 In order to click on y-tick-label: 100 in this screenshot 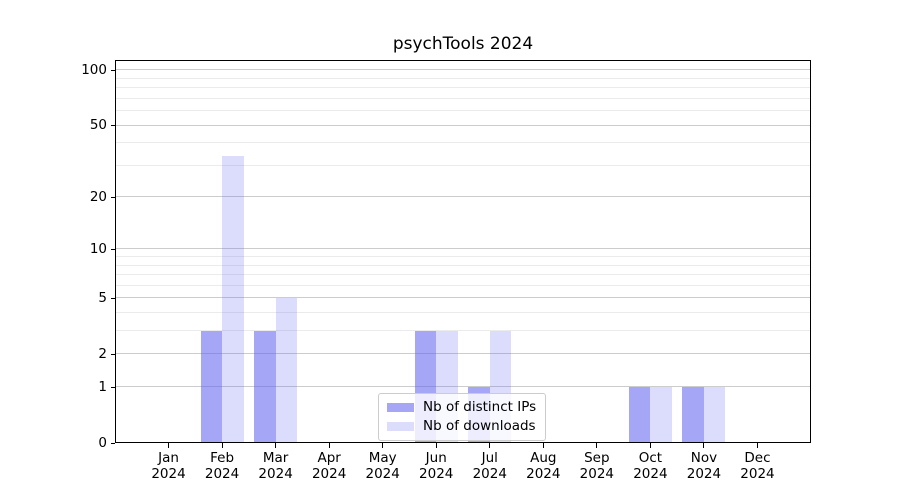, I will do `click(94, 69)`.